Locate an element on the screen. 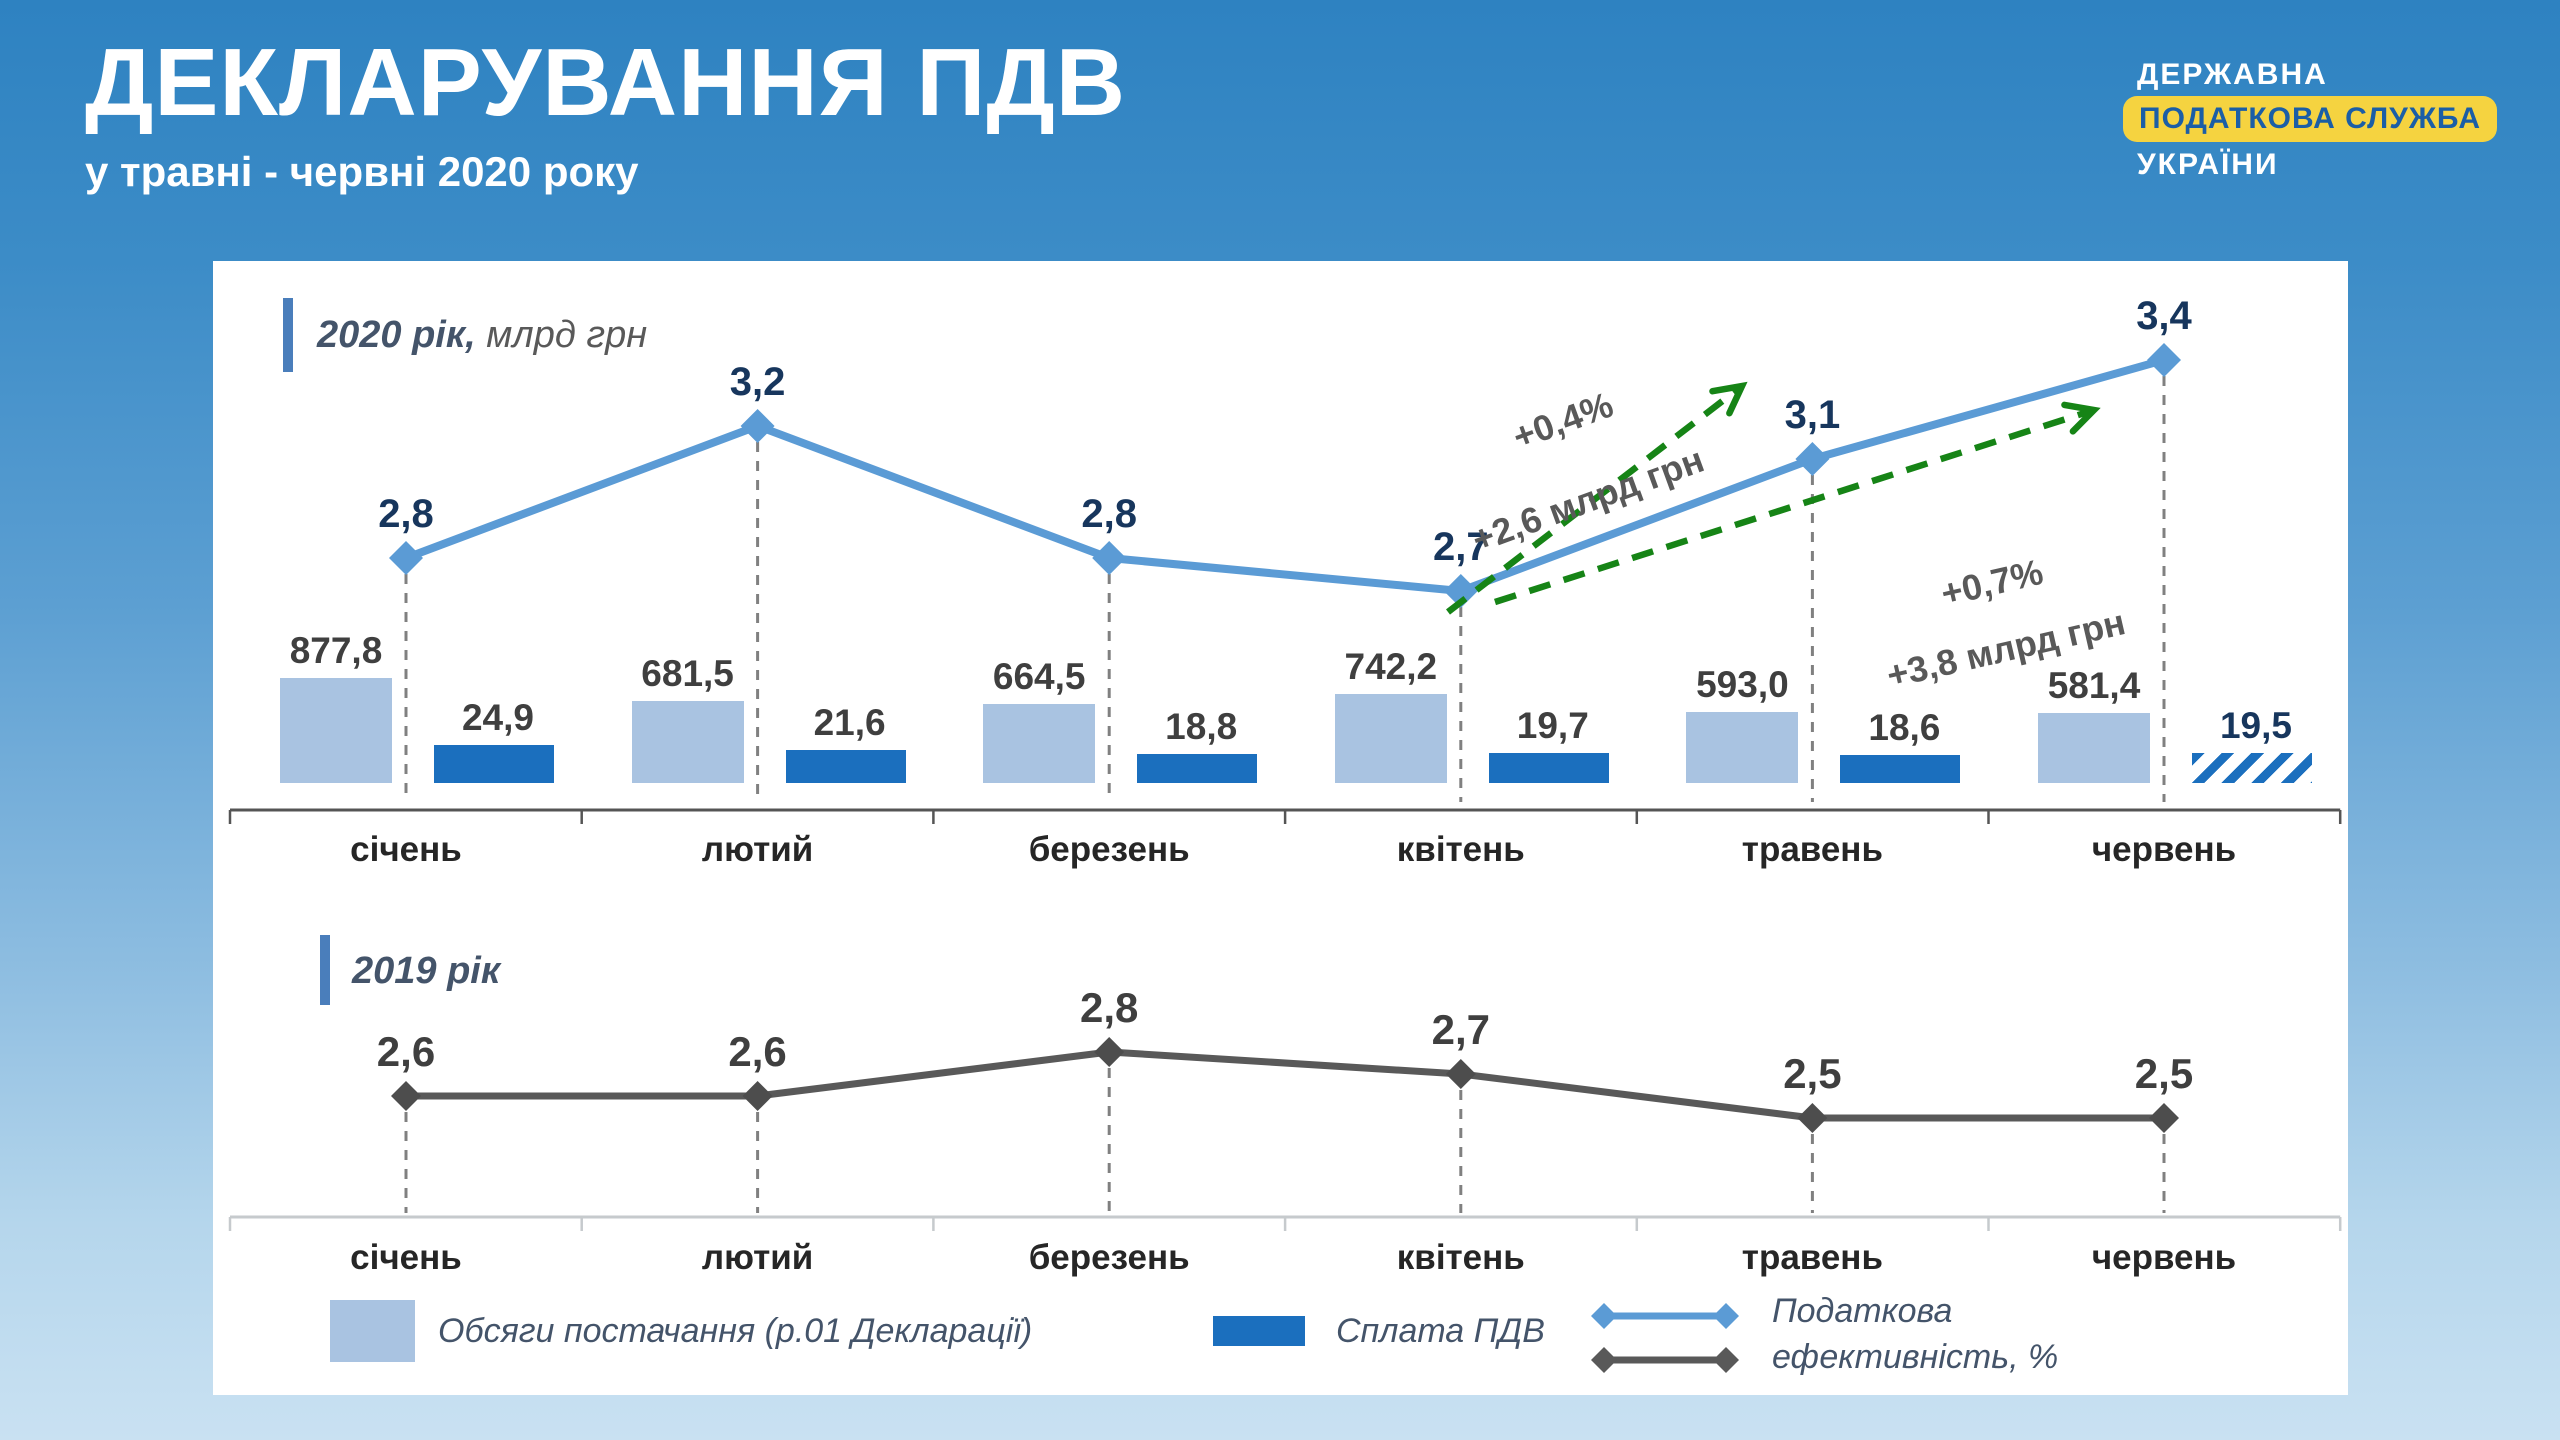 This screenshot has height=1440, width=2560. logo: ДЕРЖАВНА ПОДАТКОВА СЛУЖБА УКРАЇНИ is located at coordinates (2310, 120).